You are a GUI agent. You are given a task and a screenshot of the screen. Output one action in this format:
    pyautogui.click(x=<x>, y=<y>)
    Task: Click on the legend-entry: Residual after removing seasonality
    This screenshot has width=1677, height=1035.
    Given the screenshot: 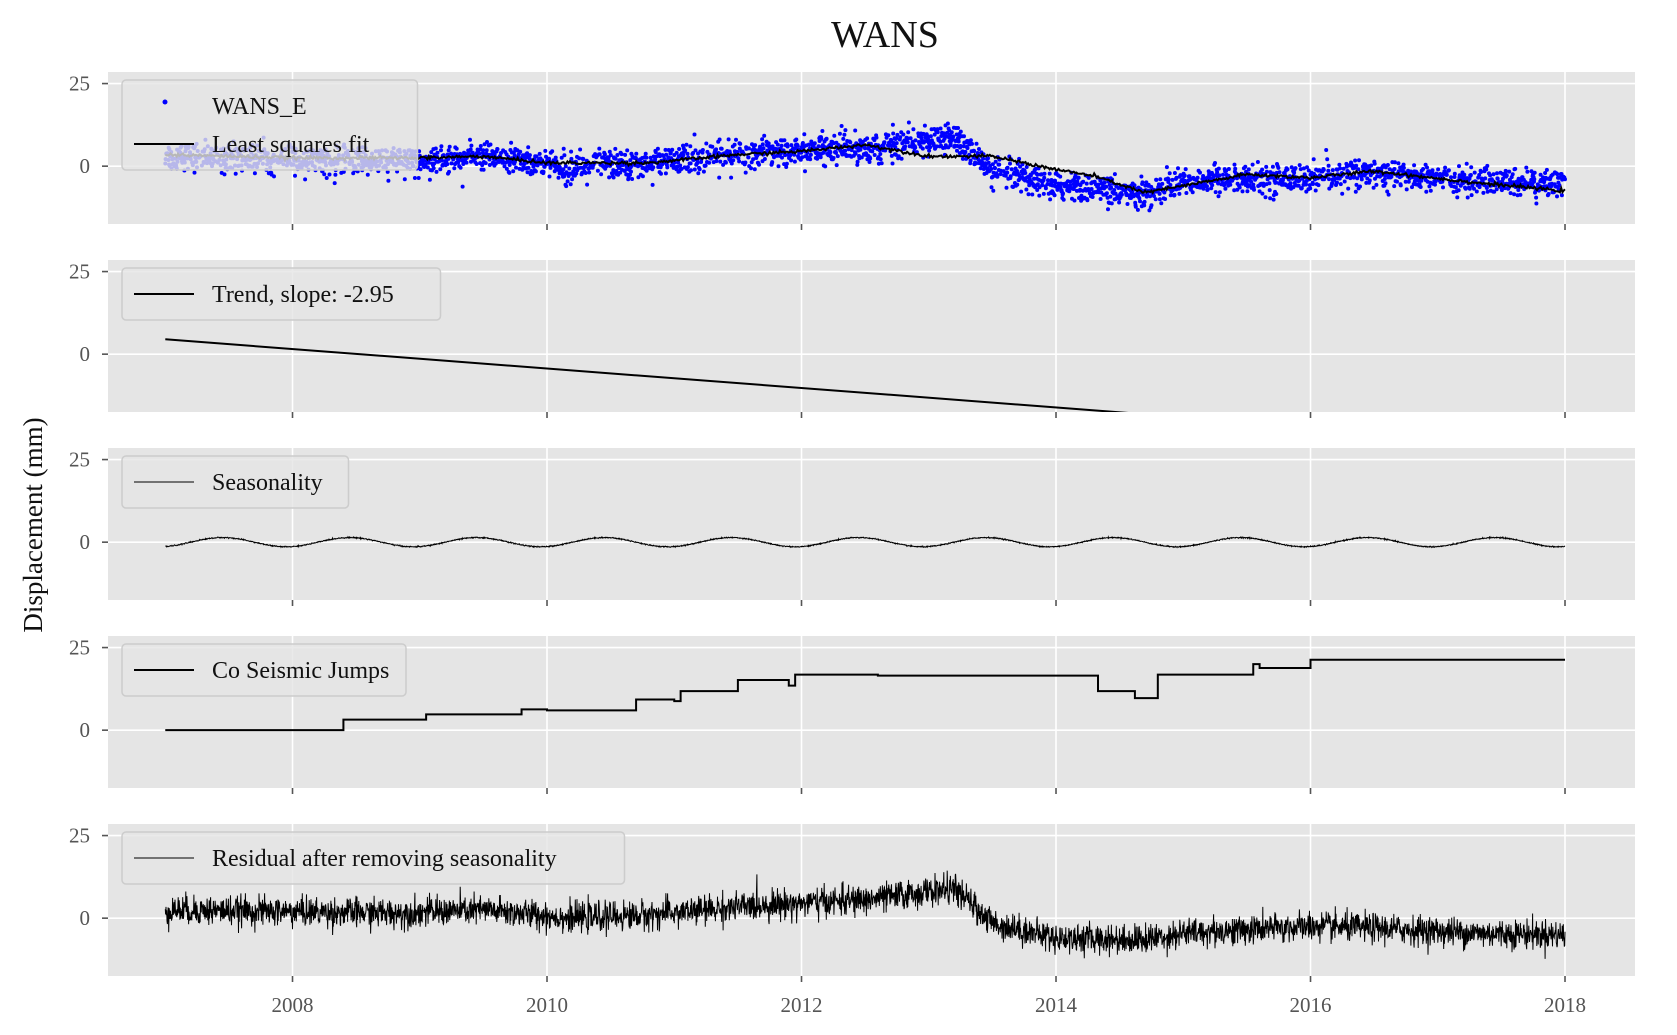 What is the action you would take?
    pyautogui.click(x=384, y=859)
    